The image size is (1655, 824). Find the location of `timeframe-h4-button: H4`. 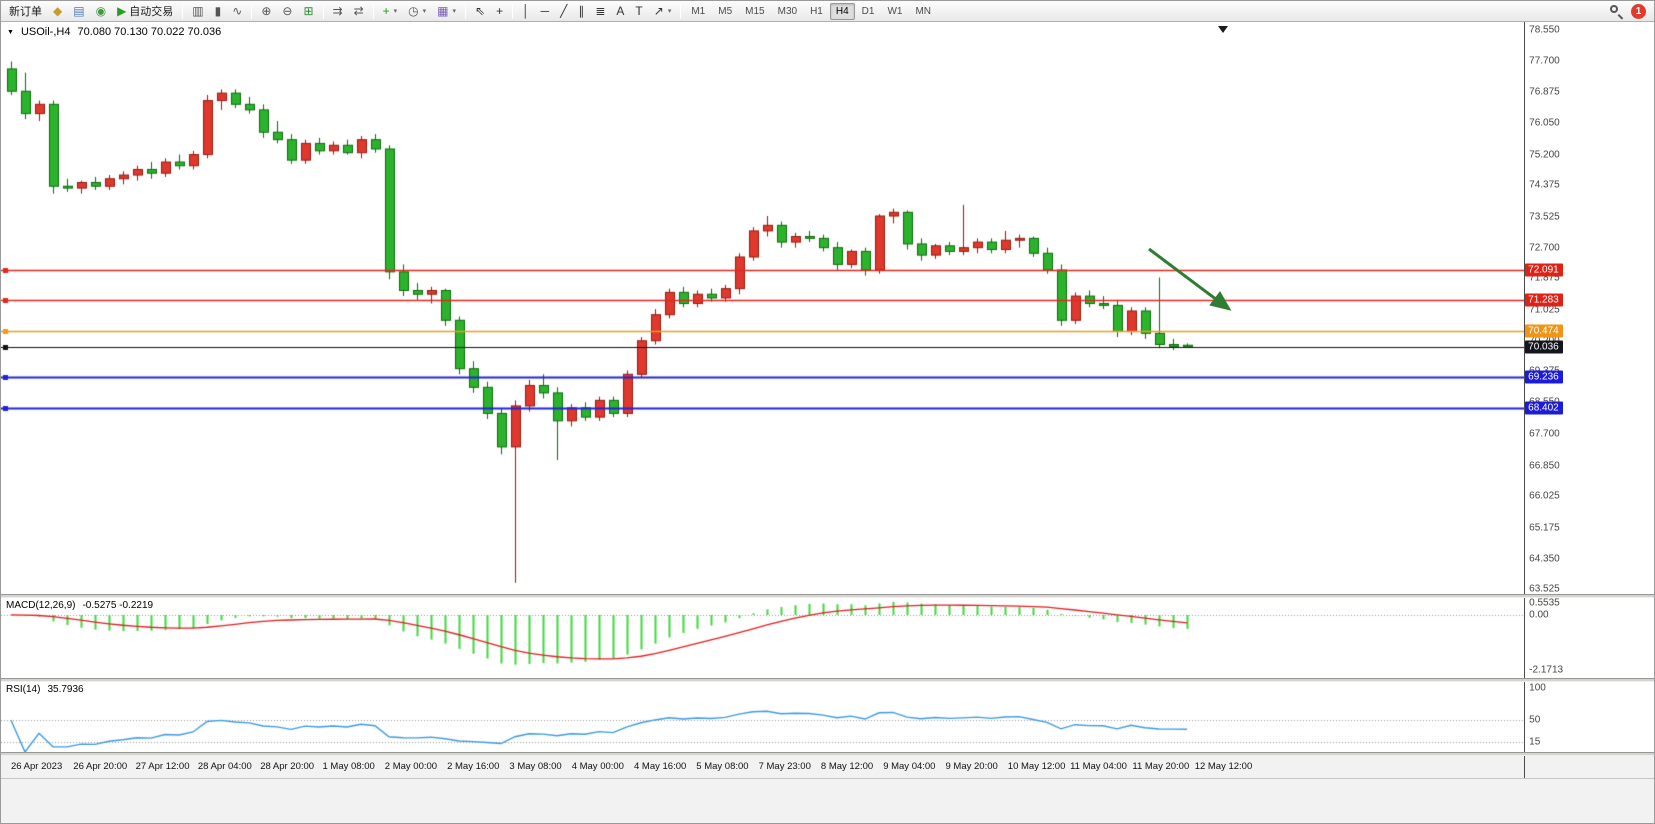

timeframe-h4-button: H4 is located at coordinates (842, 11).